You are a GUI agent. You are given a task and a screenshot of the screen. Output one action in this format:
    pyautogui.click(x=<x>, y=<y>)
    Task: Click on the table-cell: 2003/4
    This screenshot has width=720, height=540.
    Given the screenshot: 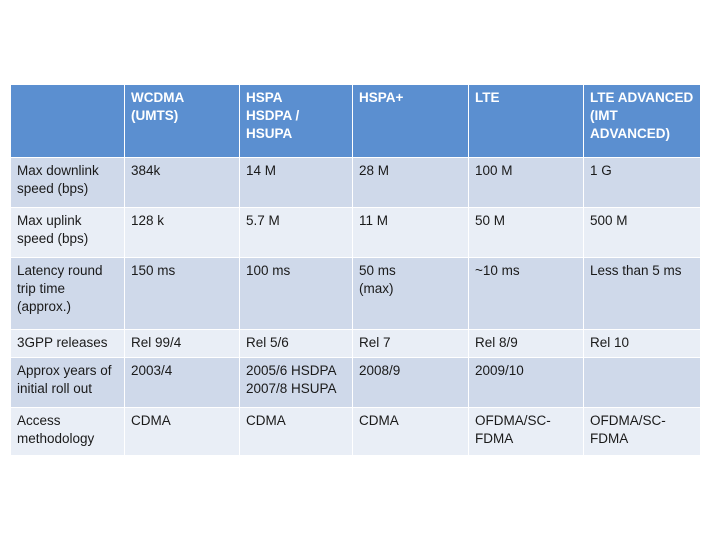 What is the action you would take?
    pyautogui.click(x=182, y=382)
    